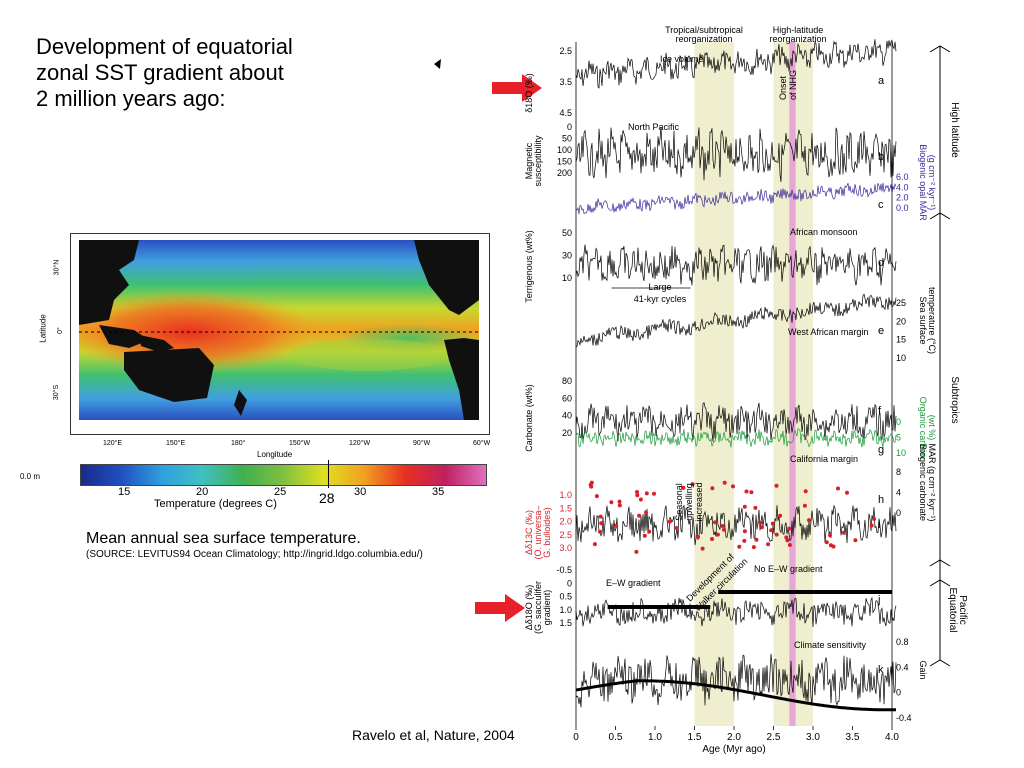 This screenshot has width=1024, height=768. I want to click on panel-letter: i, so click(879, 525).